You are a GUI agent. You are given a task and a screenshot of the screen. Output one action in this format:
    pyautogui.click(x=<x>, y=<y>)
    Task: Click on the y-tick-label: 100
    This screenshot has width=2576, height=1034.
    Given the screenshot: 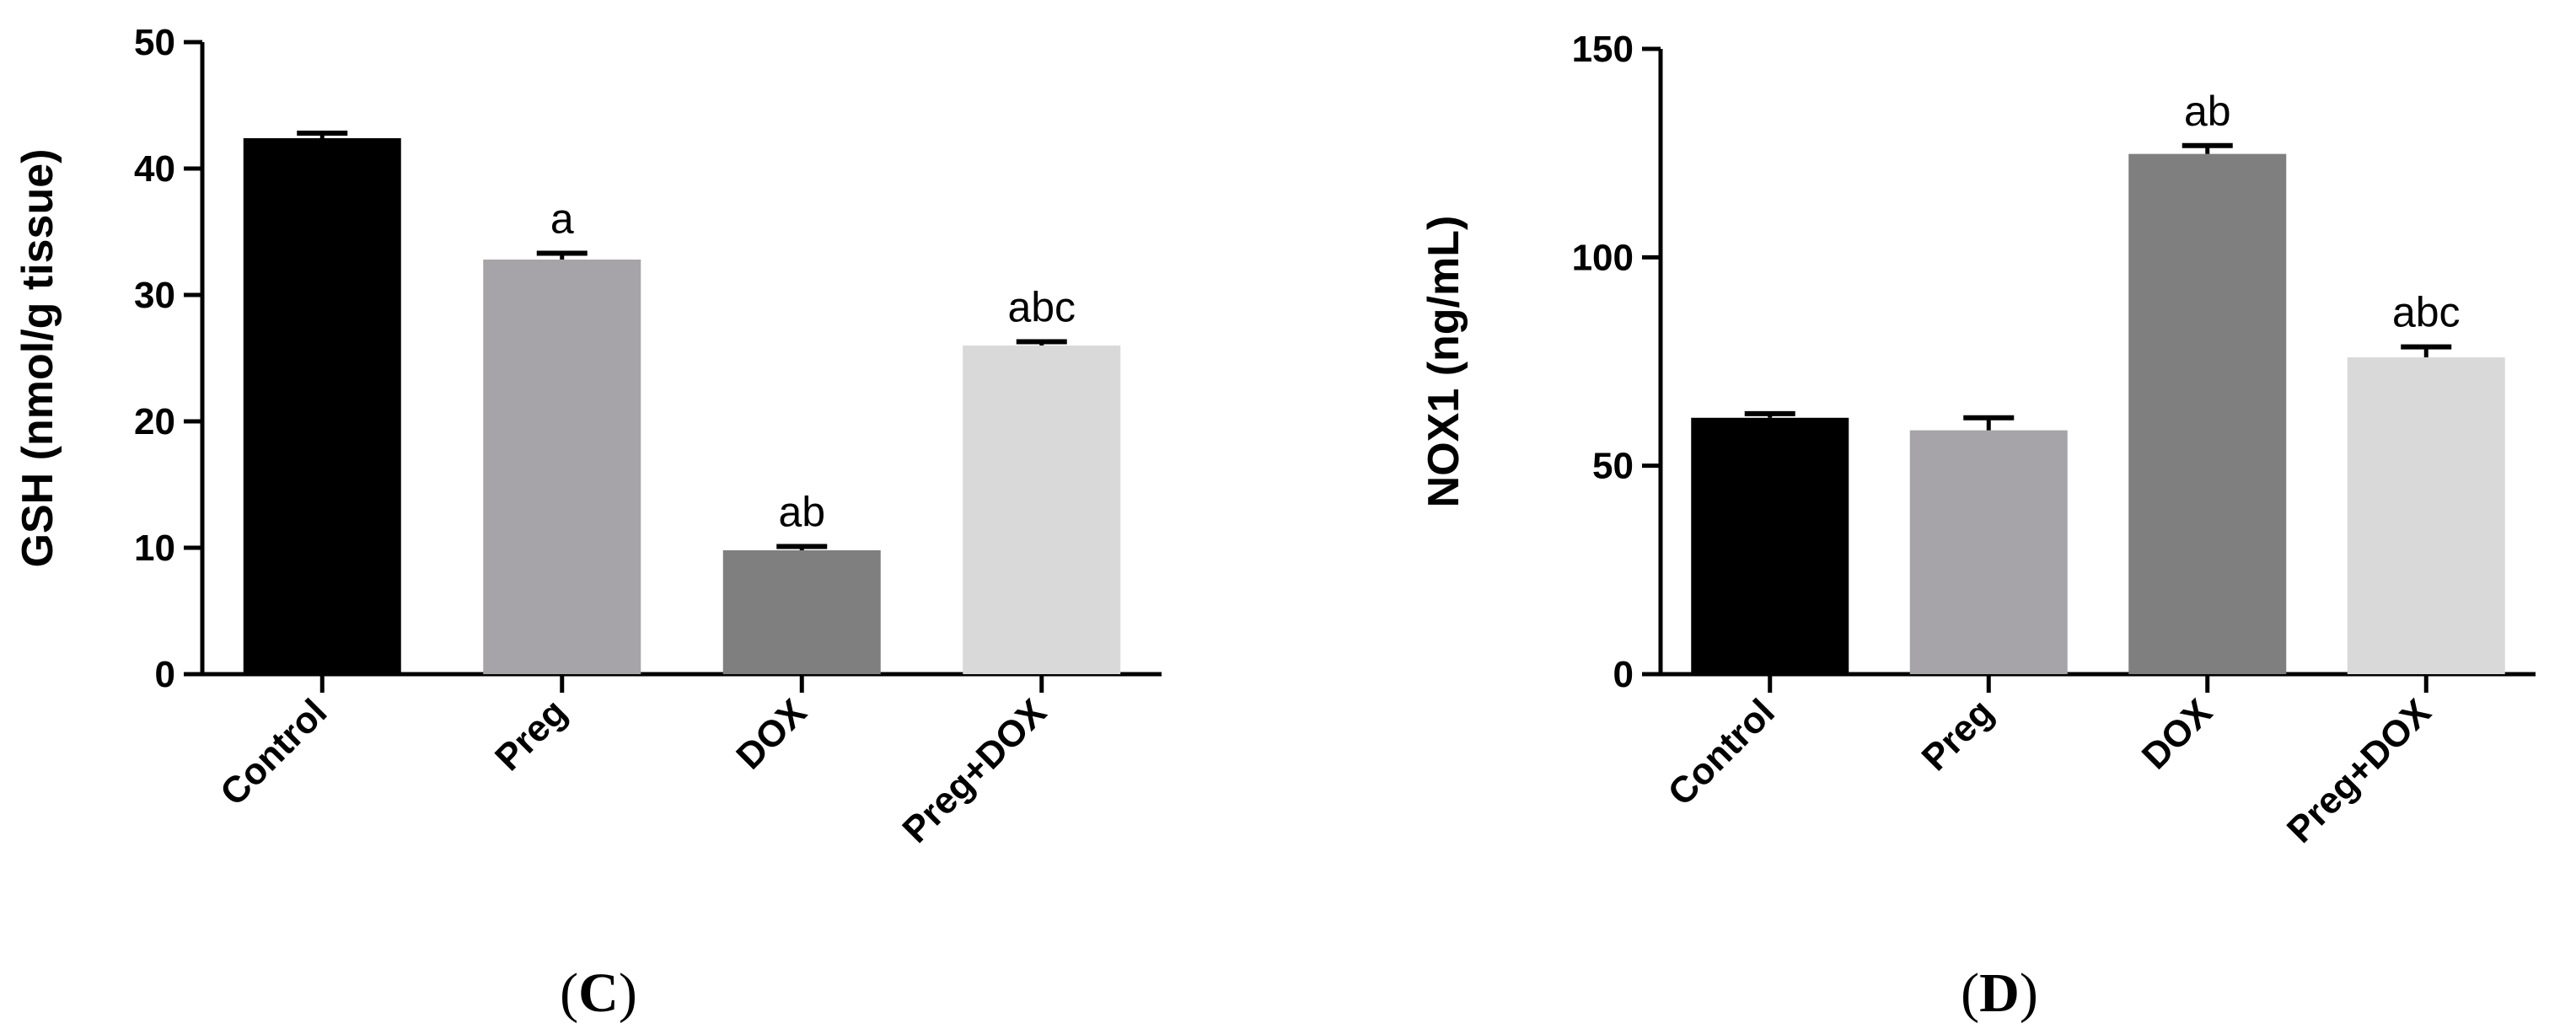 What is the action you would take?
    pyautogui.click(x=1603, y=257)
    